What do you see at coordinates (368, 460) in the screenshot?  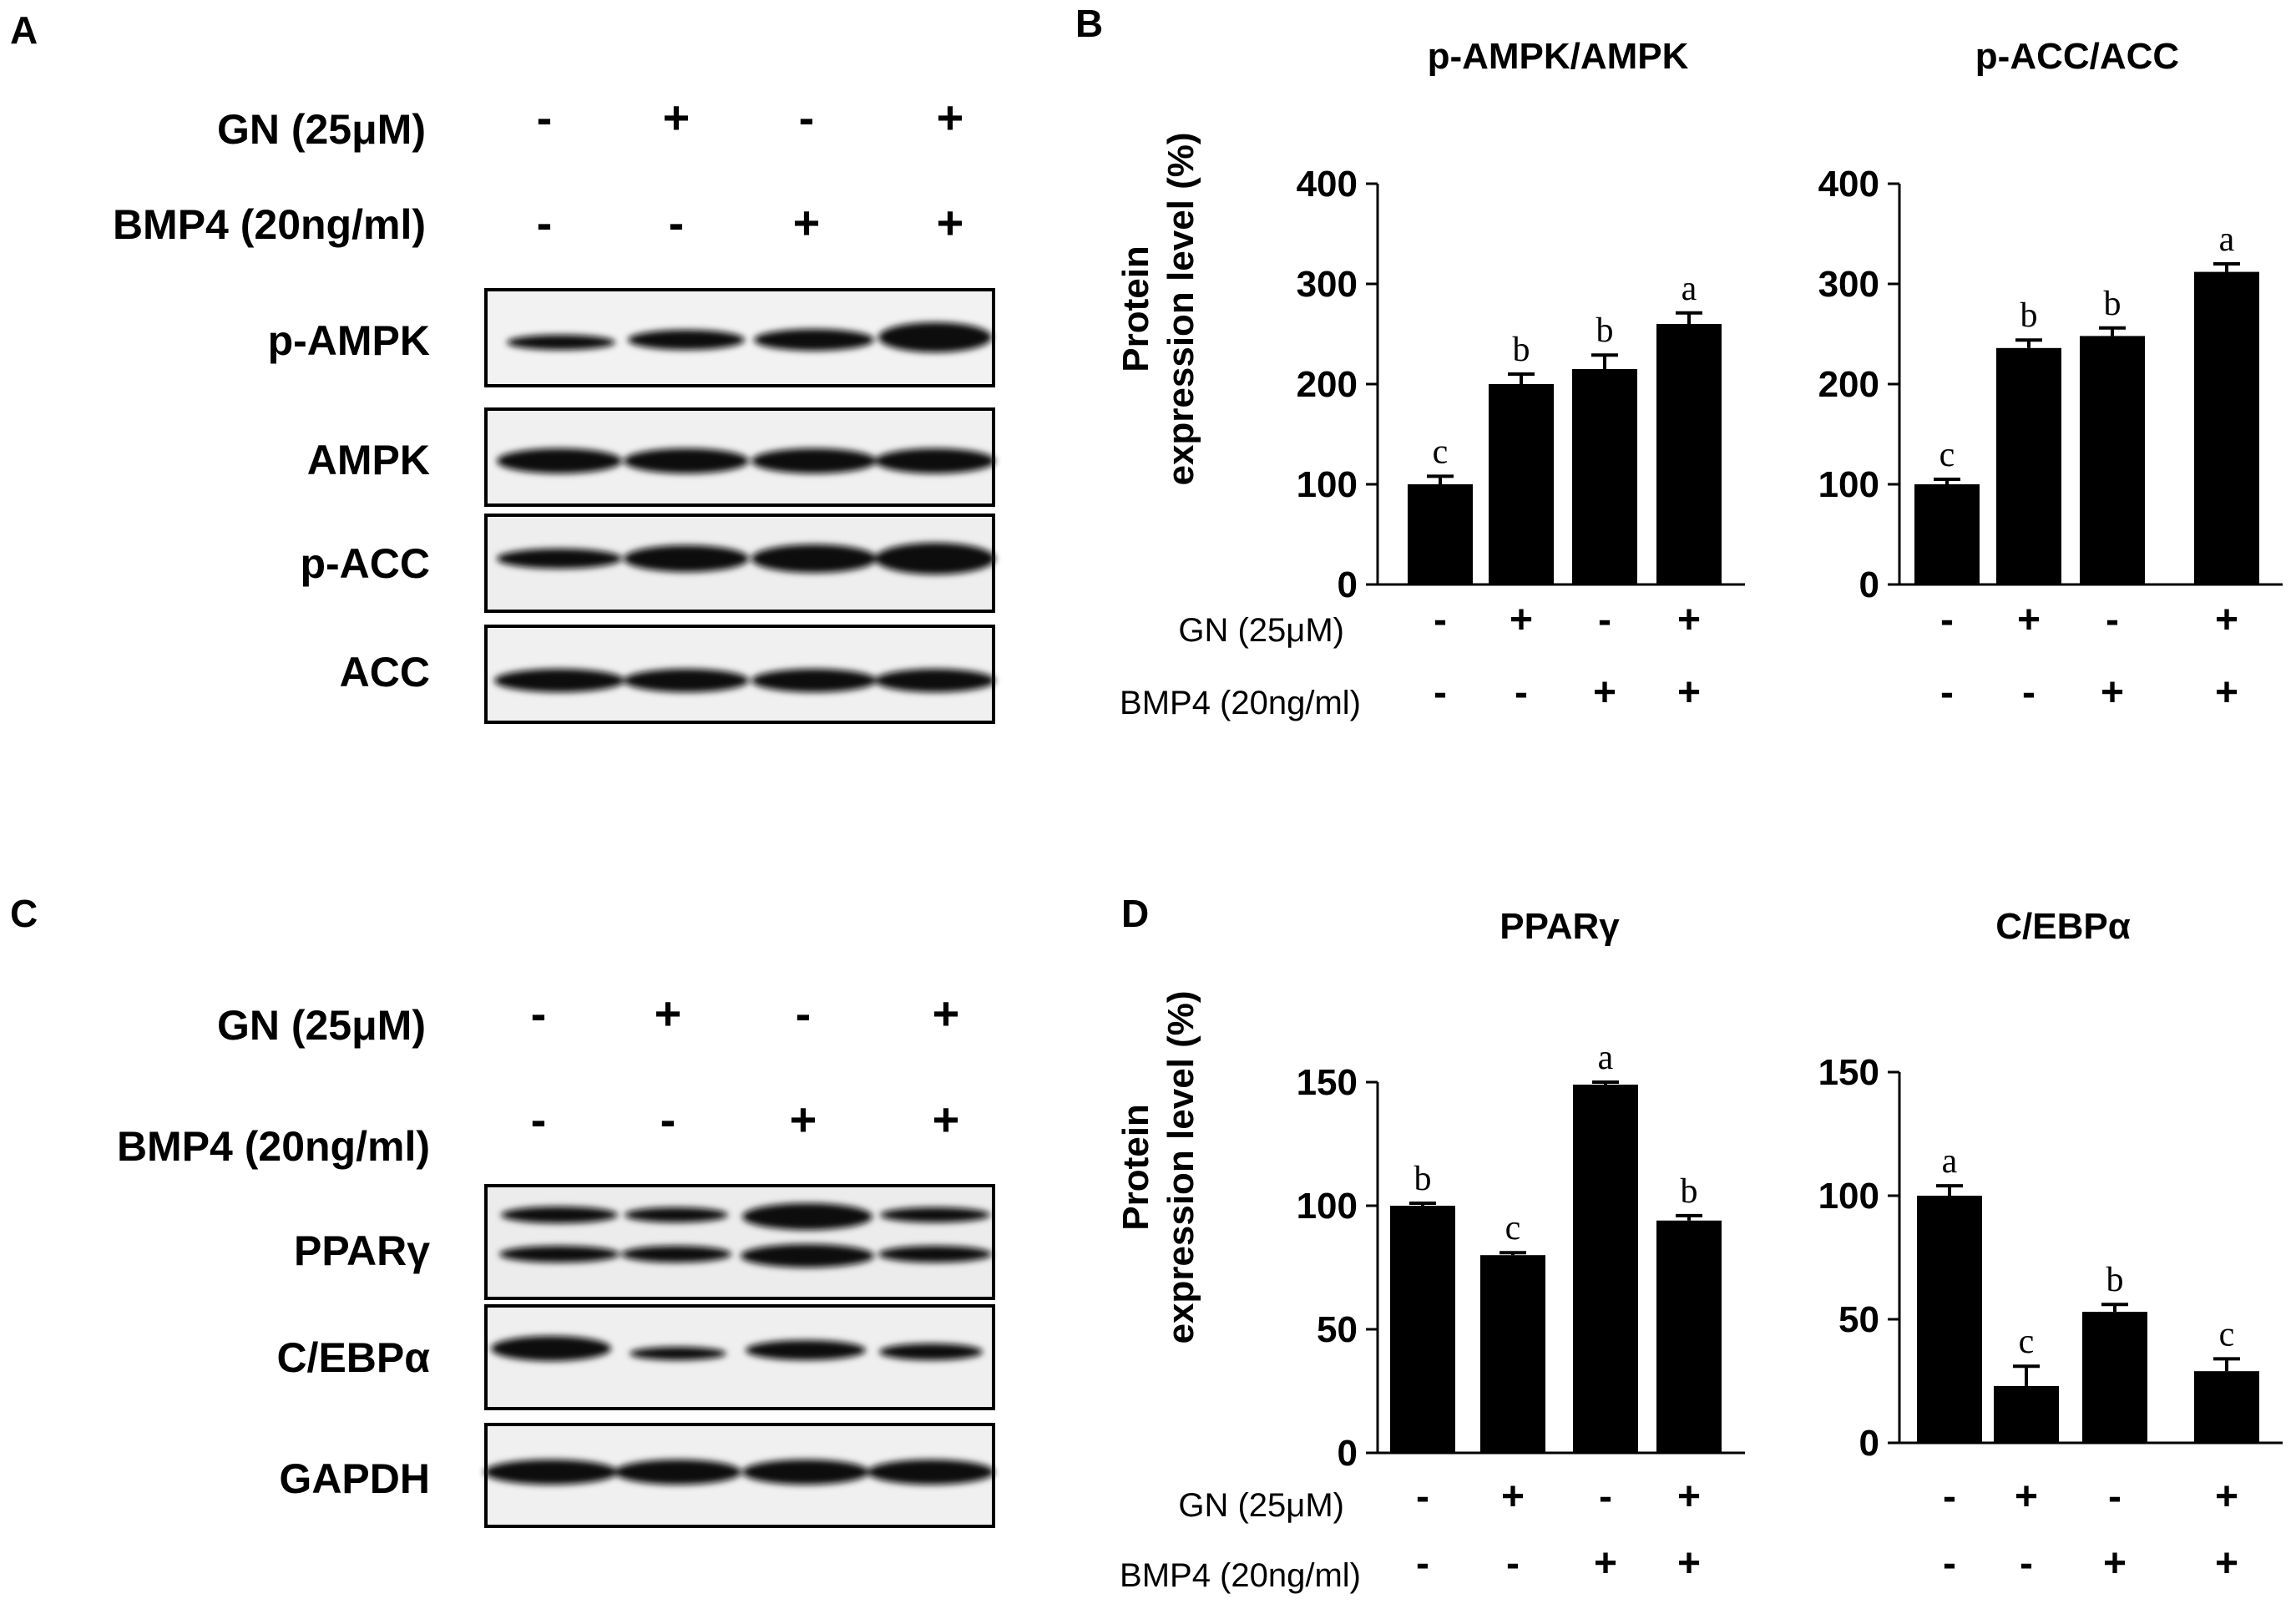 I see `band-label-ampk: AMPK` at bounding box center [368, 460].